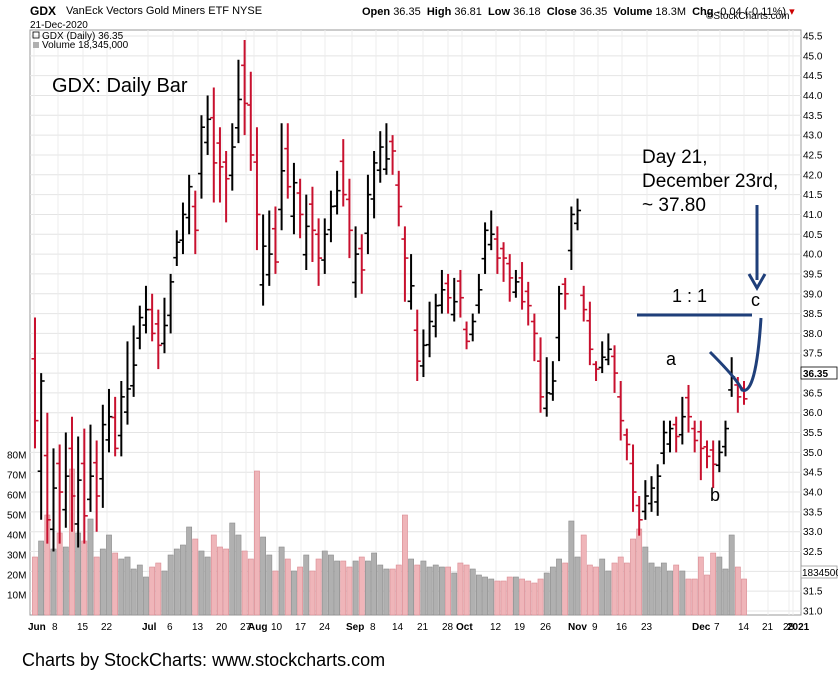 This screenshot has height=681, width=838. What do you see at coordinates (37, 627) in the screenshot?
I see `date-tick-label: Jun` at bounding box center [37, 627].